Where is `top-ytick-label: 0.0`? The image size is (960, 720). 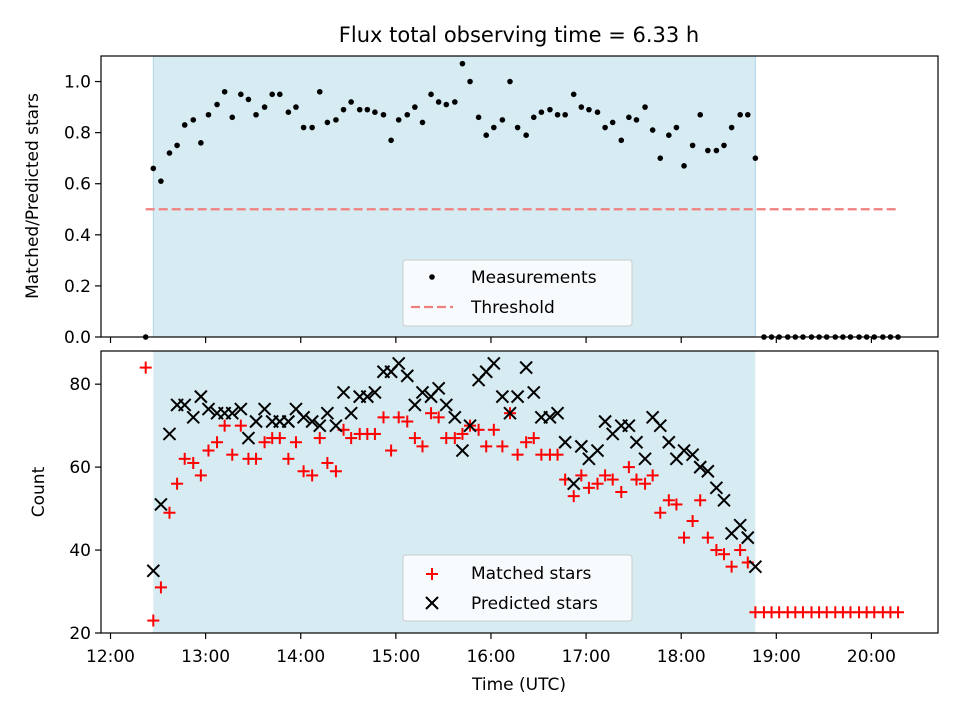 top-ytick-label: 0.0 is located at coordinates (77, 338).